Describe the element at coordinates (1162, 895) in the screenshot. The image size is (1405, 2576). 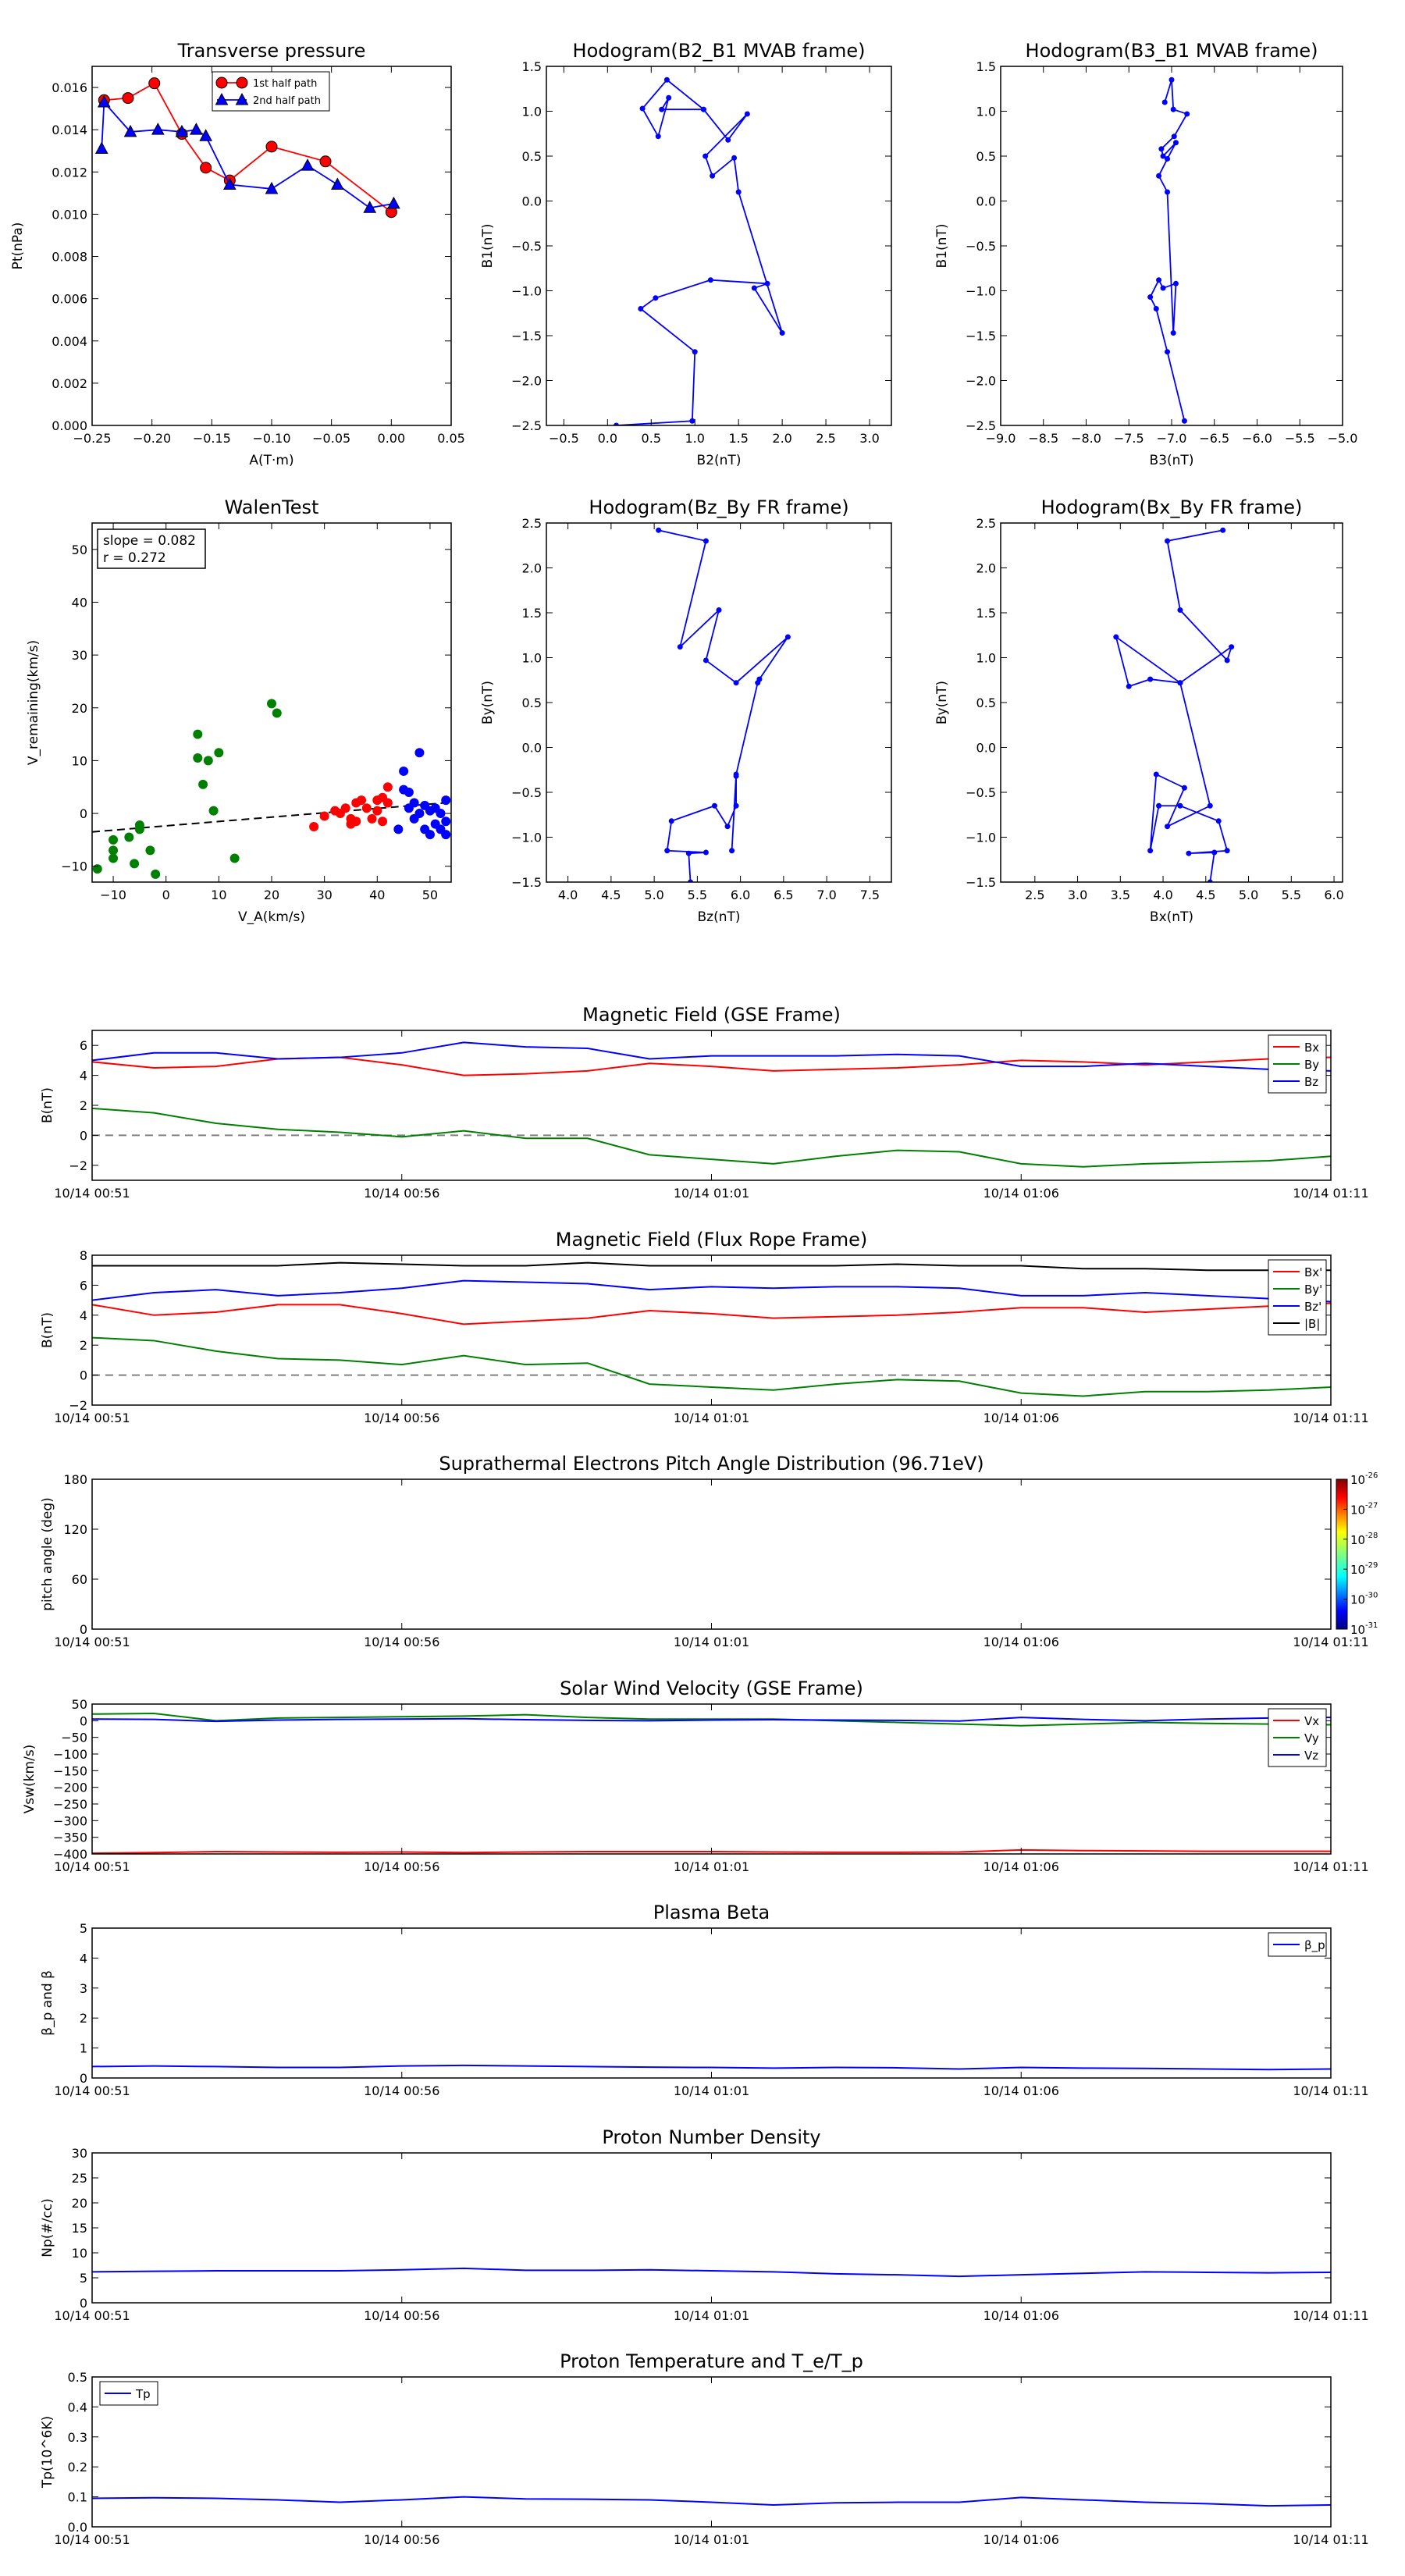
I see `hodo_bxby-xtick-label: 4.0` at that location.